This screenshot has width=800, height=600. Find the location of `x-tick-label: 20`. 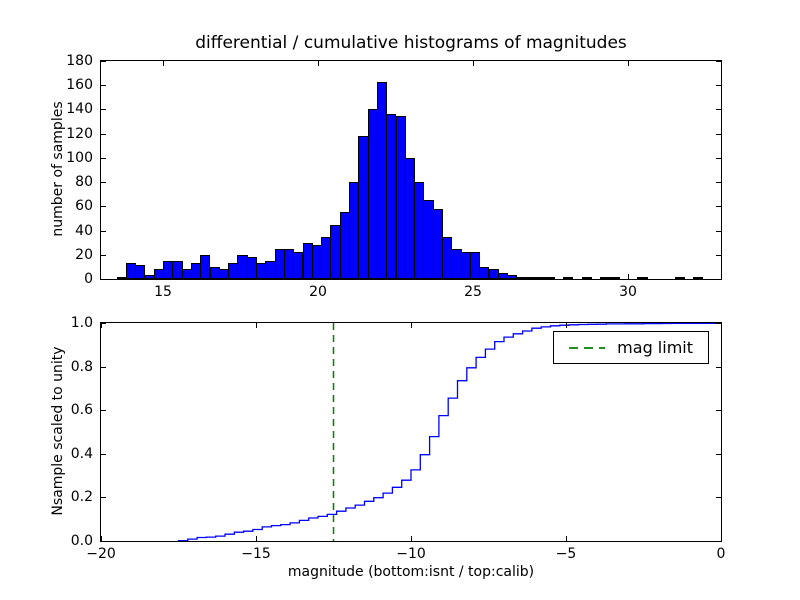

x-tick-label: 20 is located at coordinates (318, 292).